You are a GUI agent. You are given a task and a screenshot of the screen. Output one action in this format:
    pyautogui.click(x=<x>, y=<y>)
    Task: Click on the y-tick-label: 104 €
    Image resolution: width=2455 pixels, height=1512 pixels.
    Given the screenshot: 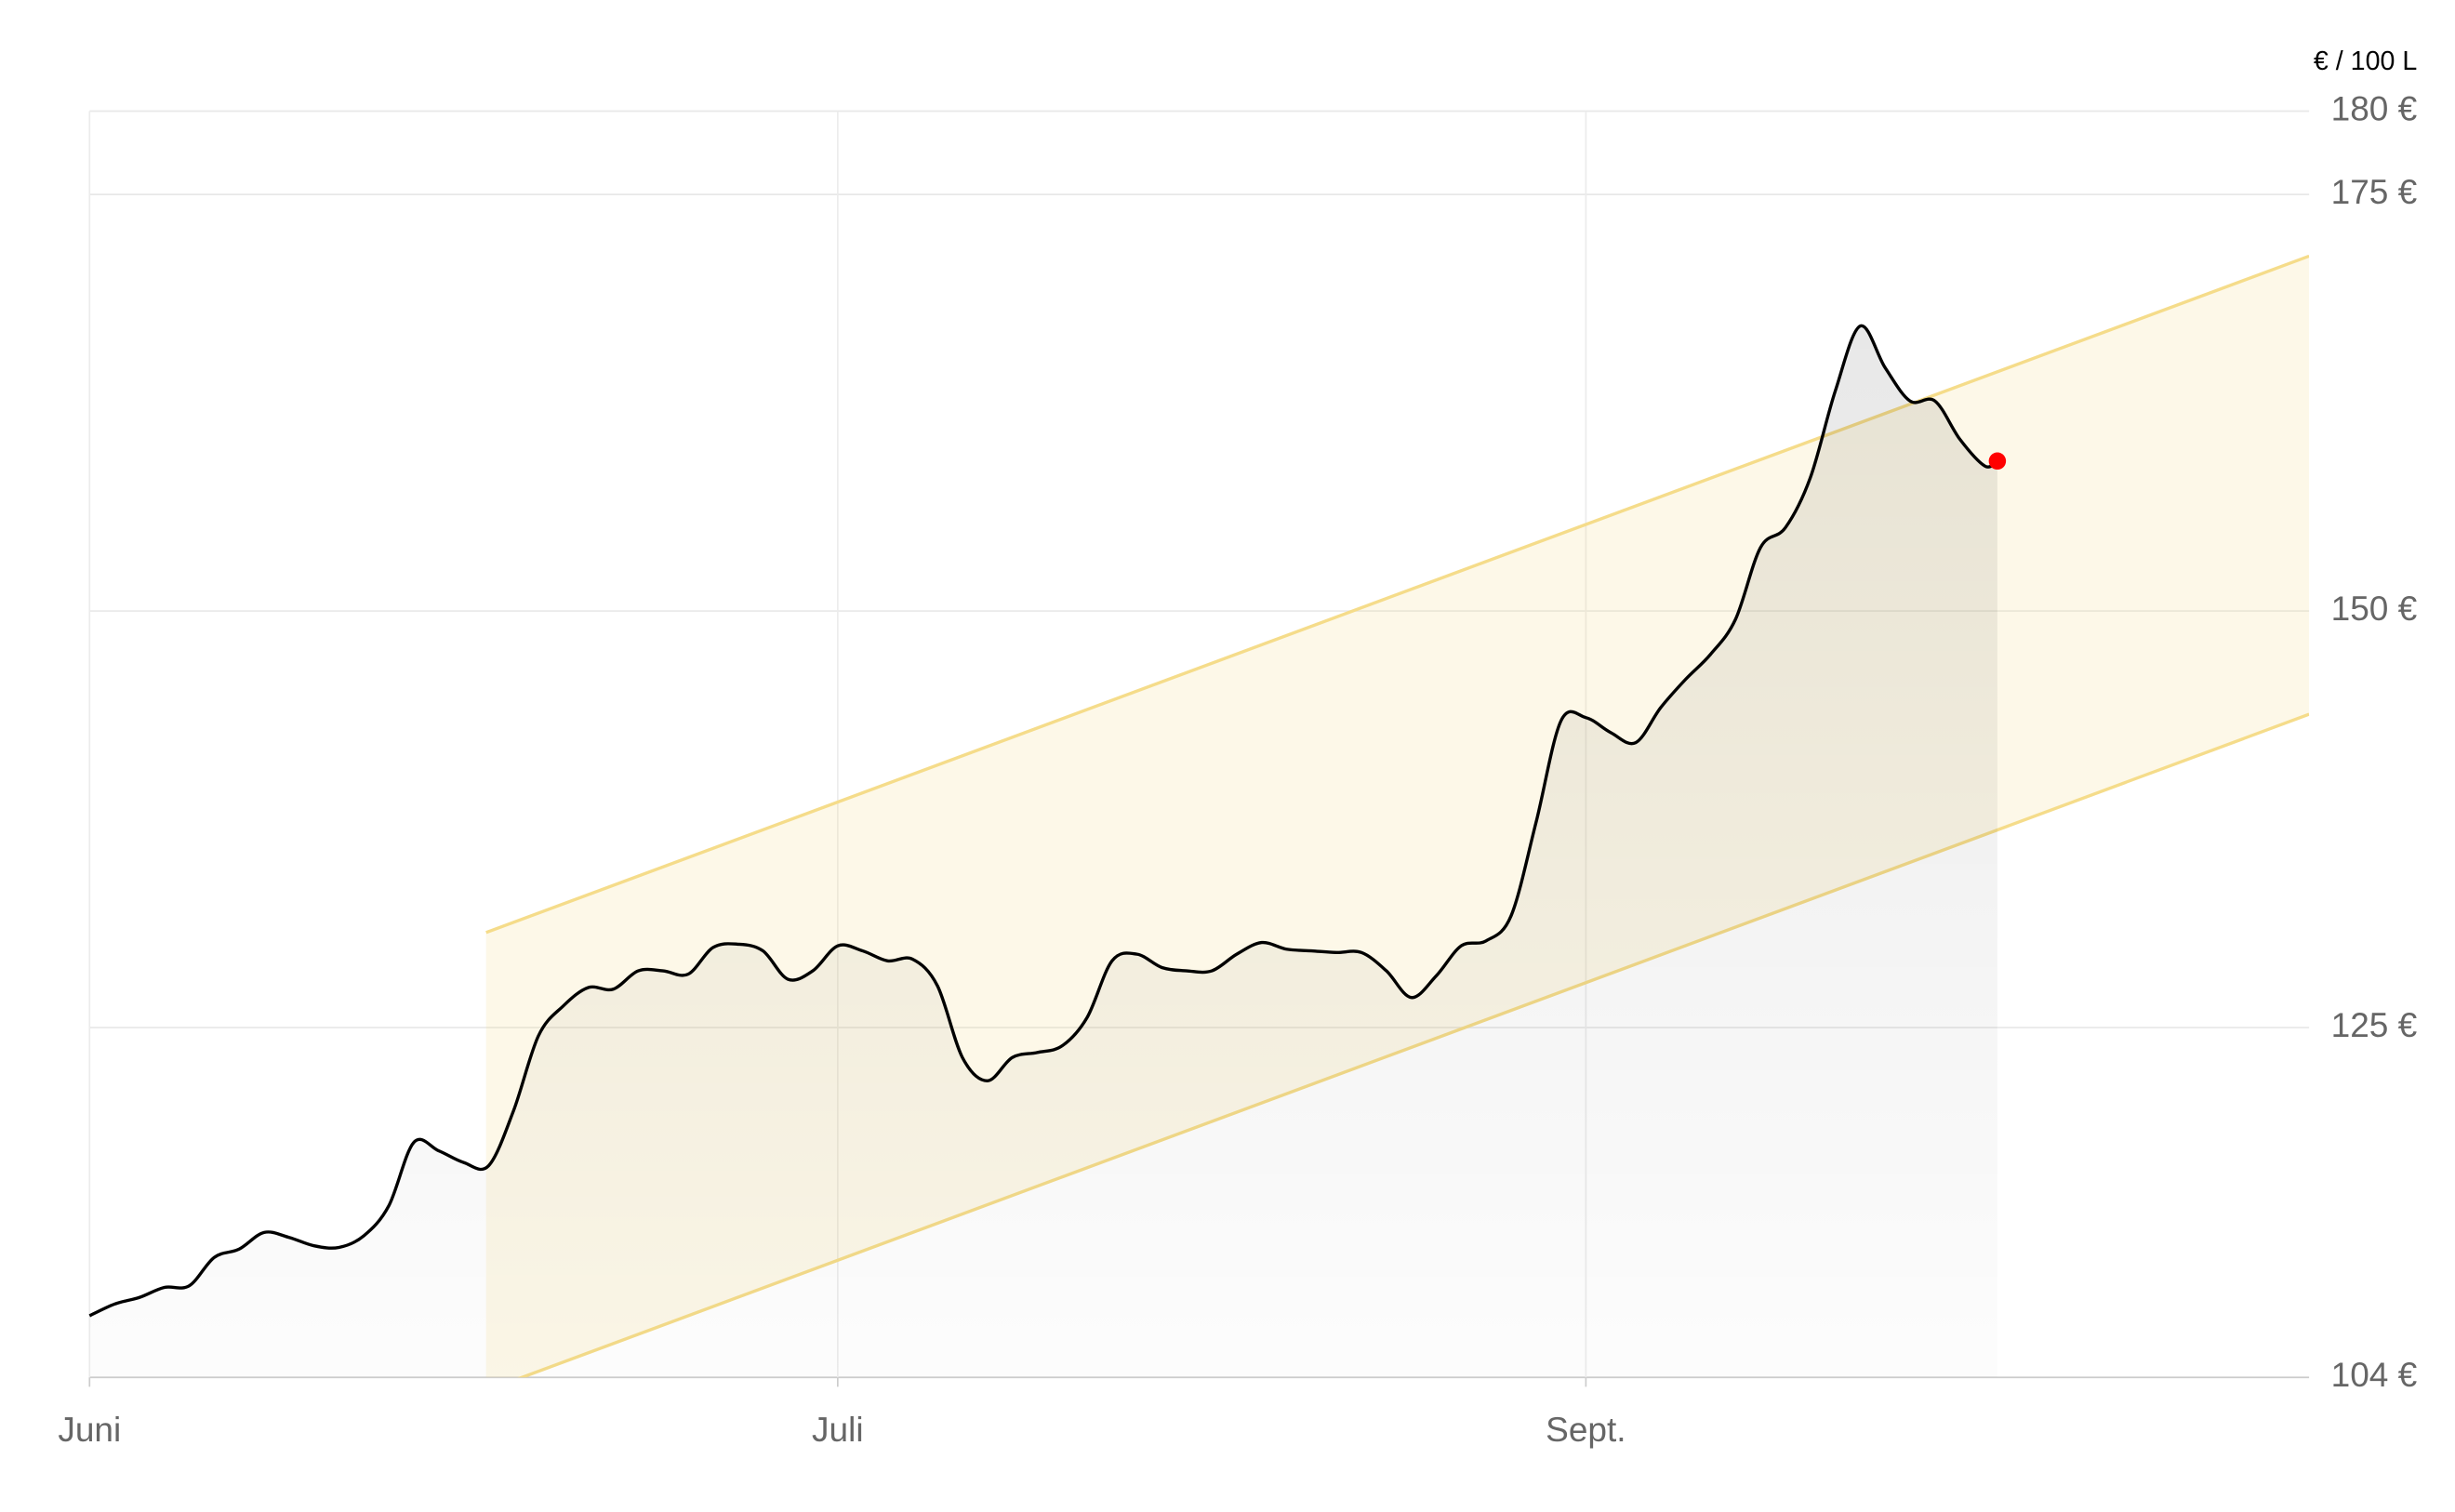 What is the action you would take?
    pyautogui.click(x=2374, y=1374)
    